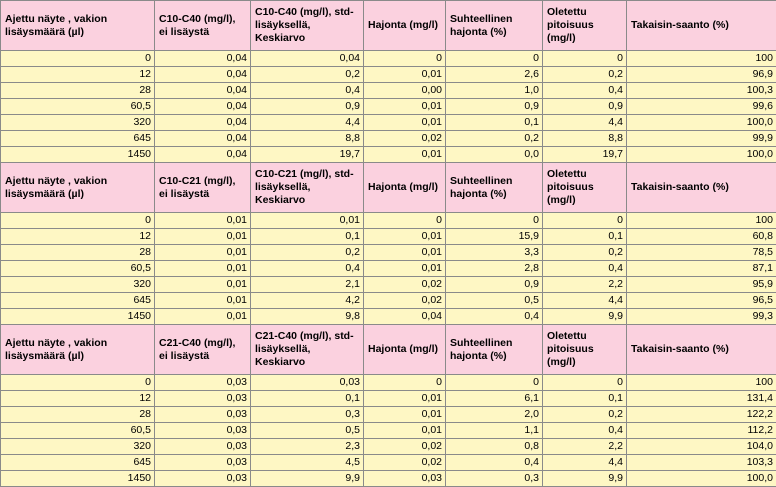  Describe the element at coordinates (307, 415) in the screenshot. I see `cell-mean-conc: 0,3` at that location.